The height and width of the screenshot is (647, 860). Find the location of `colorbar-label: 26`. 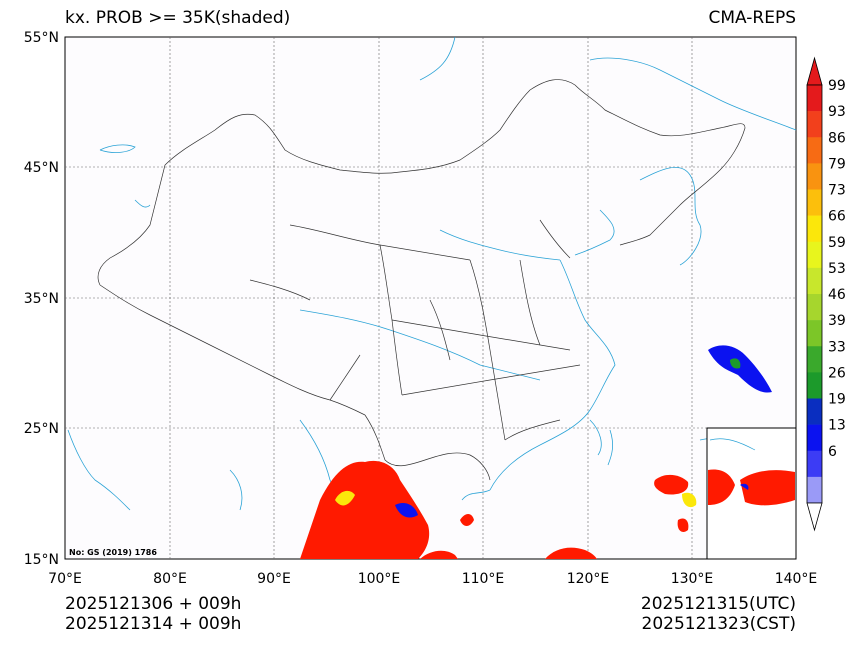

colorbar-label: 26 is located at coordinates (837, 373).